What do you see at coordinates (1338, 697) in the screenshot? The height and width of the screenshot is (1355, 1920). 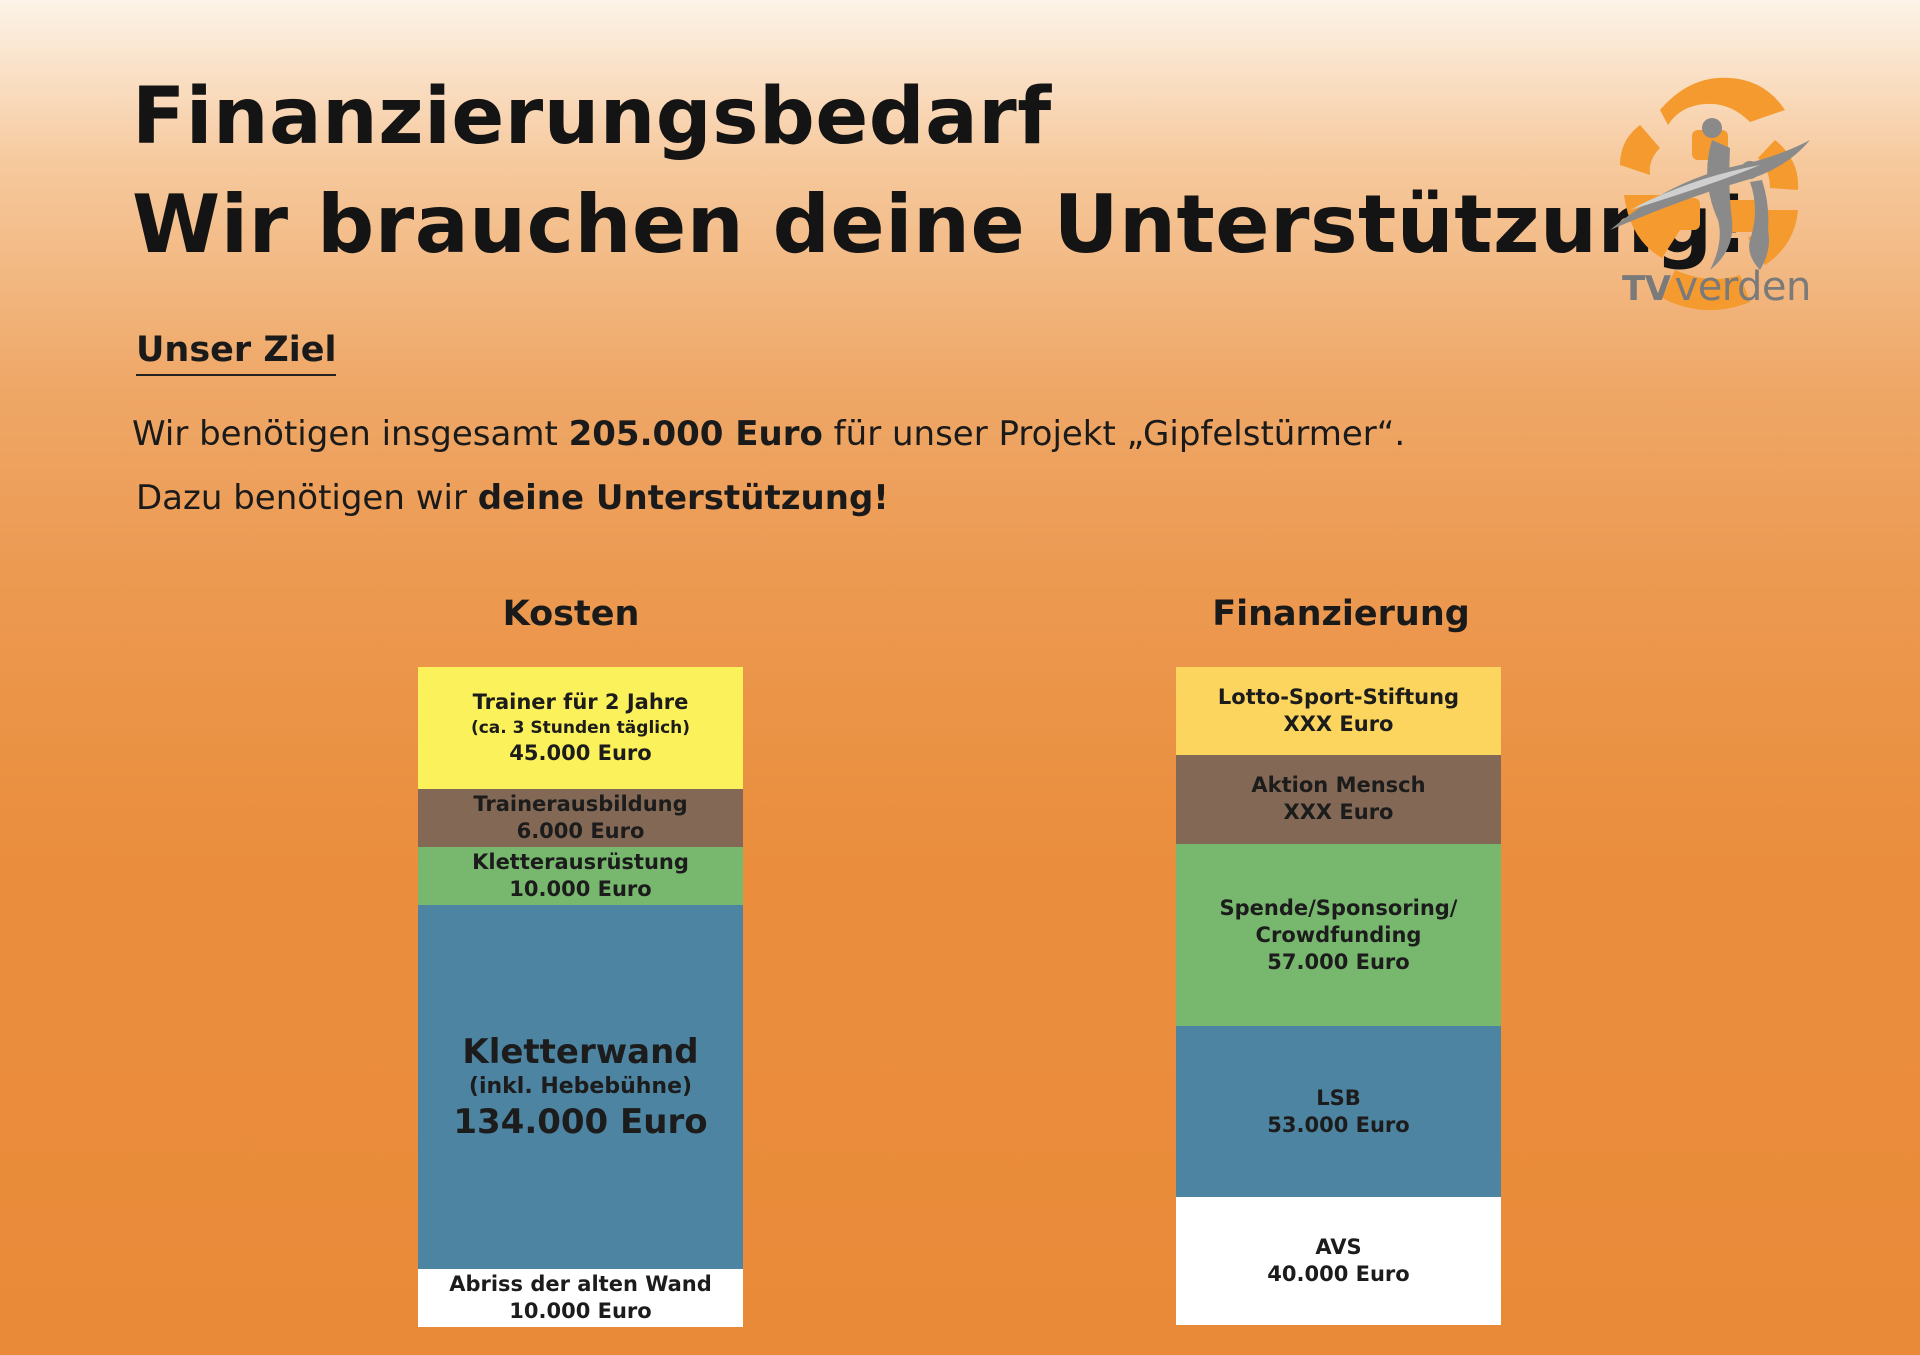 I see `segment-label: Lotto-Sport-Stiftung` at bounding box center [1338, 697].